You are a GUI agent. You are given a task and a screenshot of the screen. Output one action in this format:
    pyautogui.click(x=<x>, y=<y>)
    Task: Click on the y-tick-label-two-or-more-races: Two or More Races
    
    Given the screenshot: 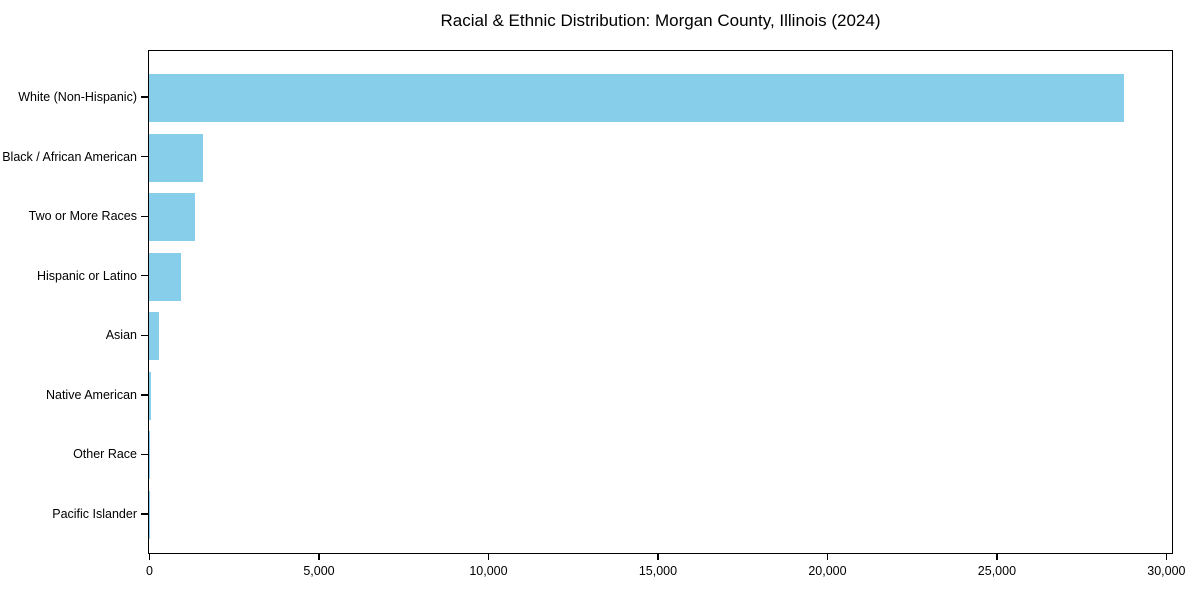 What is the action you would take?
    pyautogui.click(x=82, y=216)
    